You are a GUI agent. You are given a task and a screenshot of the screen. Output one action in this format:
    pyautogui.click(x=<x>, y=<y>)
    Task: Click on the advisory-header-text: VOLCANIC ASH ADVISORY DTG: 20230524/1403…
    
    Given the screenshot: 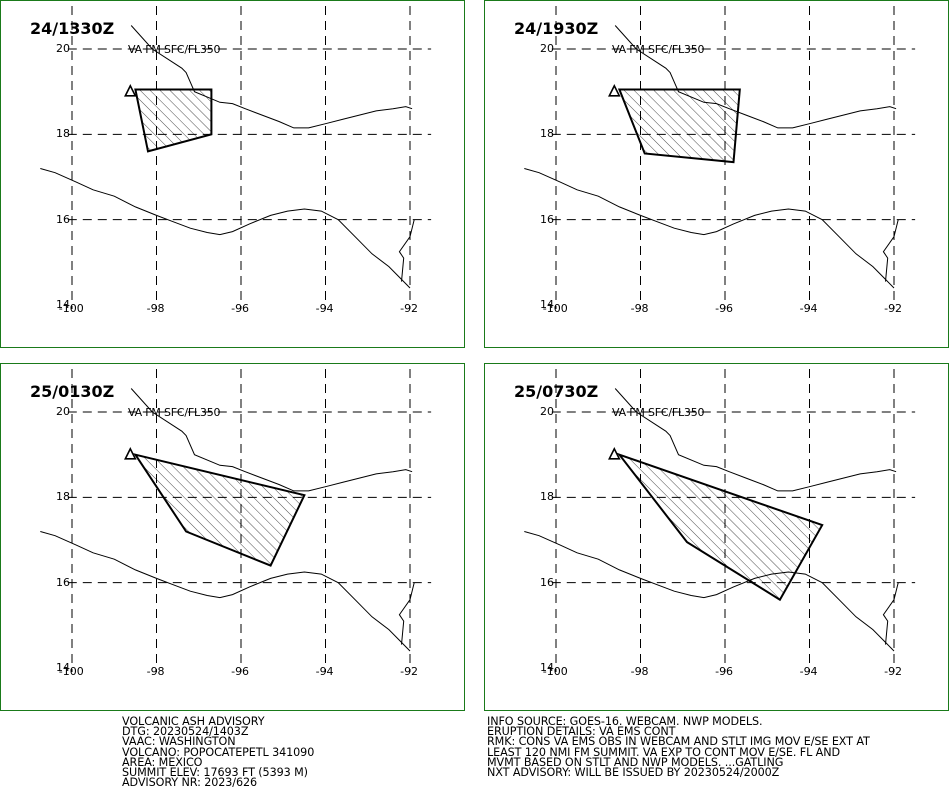 What is the action you would take?
    pyautogui.click(x=218, y=752)
    